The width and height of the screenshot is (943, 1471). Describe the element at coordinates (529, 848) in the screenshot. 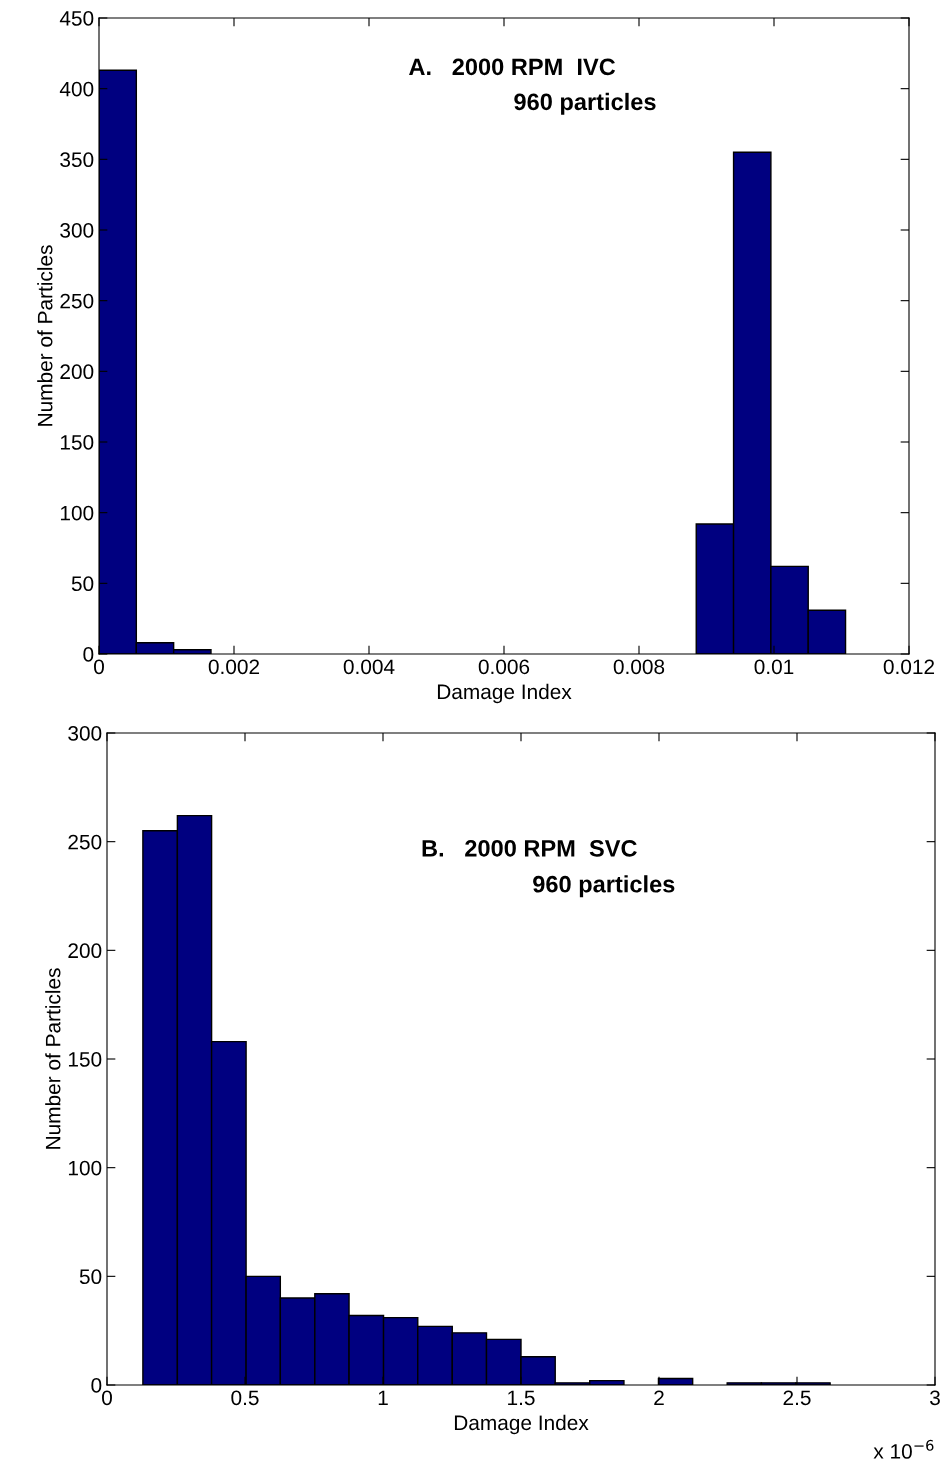

I see `text: B. 2000 RPM SVC` at that location.